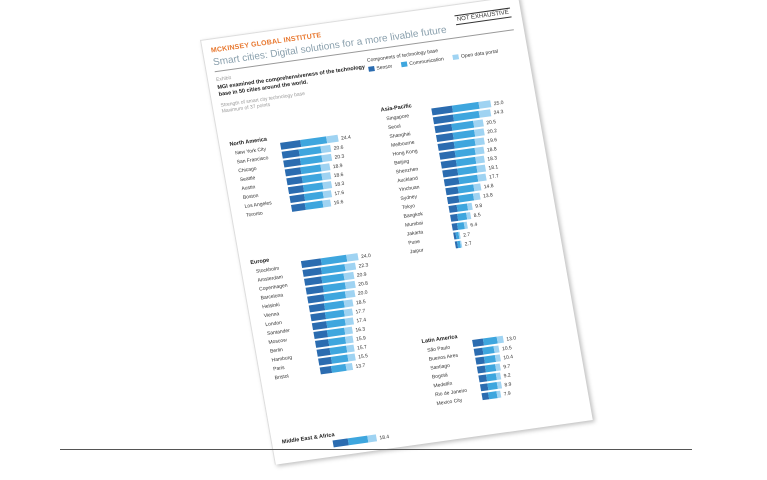 The height and width of the screenshot is (480, 767). What do you see at coordinates (479, 206) in the screenshot?
I see `value-label-asia-pacific-11: 9.8` at bounding box center [479, 206].